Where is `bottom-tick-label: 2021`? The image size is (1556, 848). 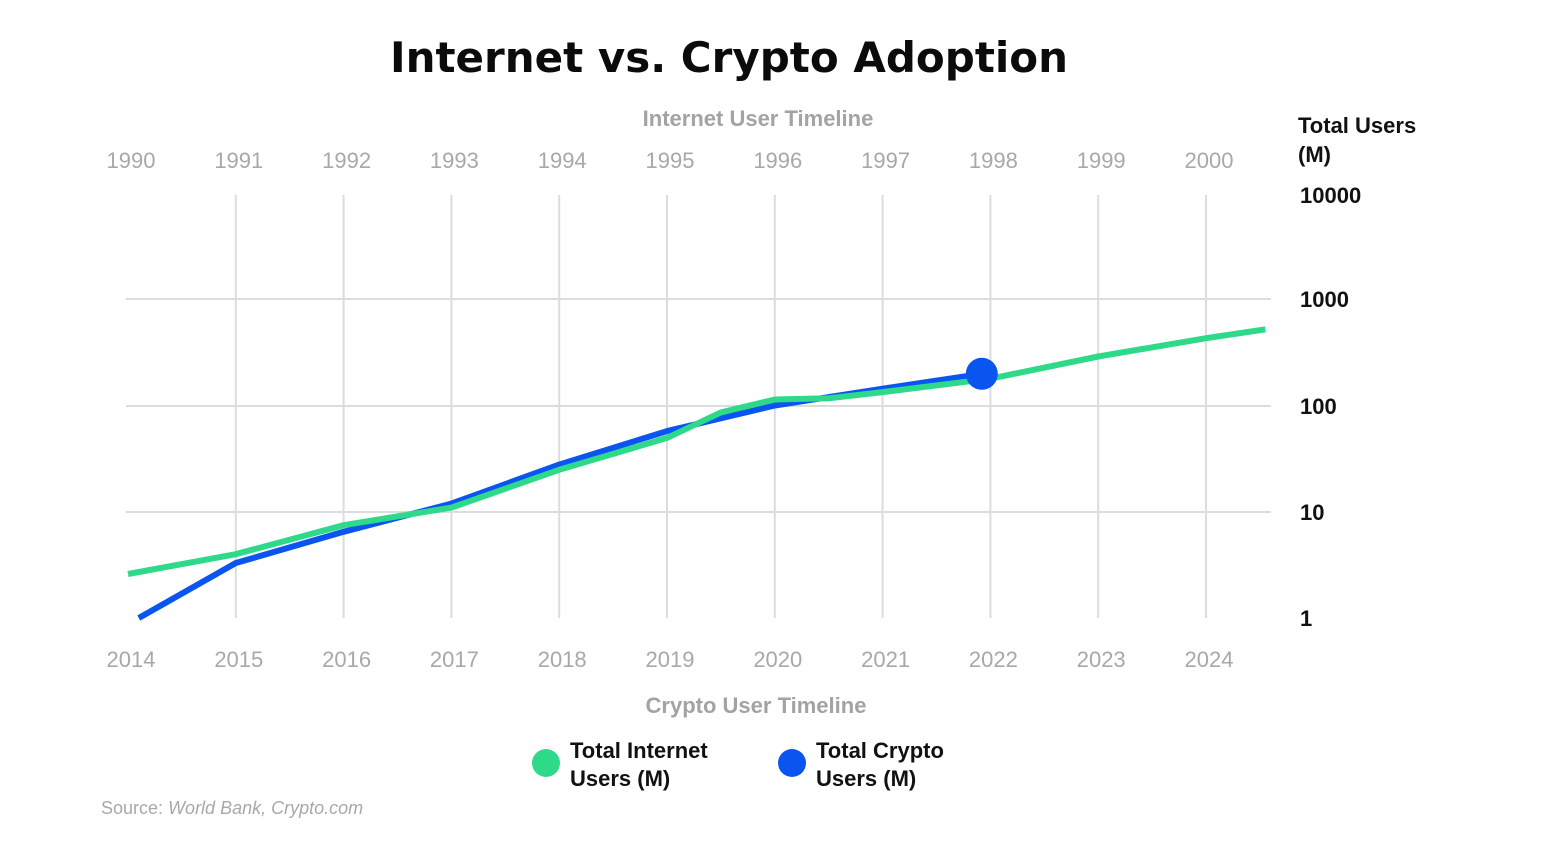
bottom-tick-label: 2021 is located at coordinates (885, 659).